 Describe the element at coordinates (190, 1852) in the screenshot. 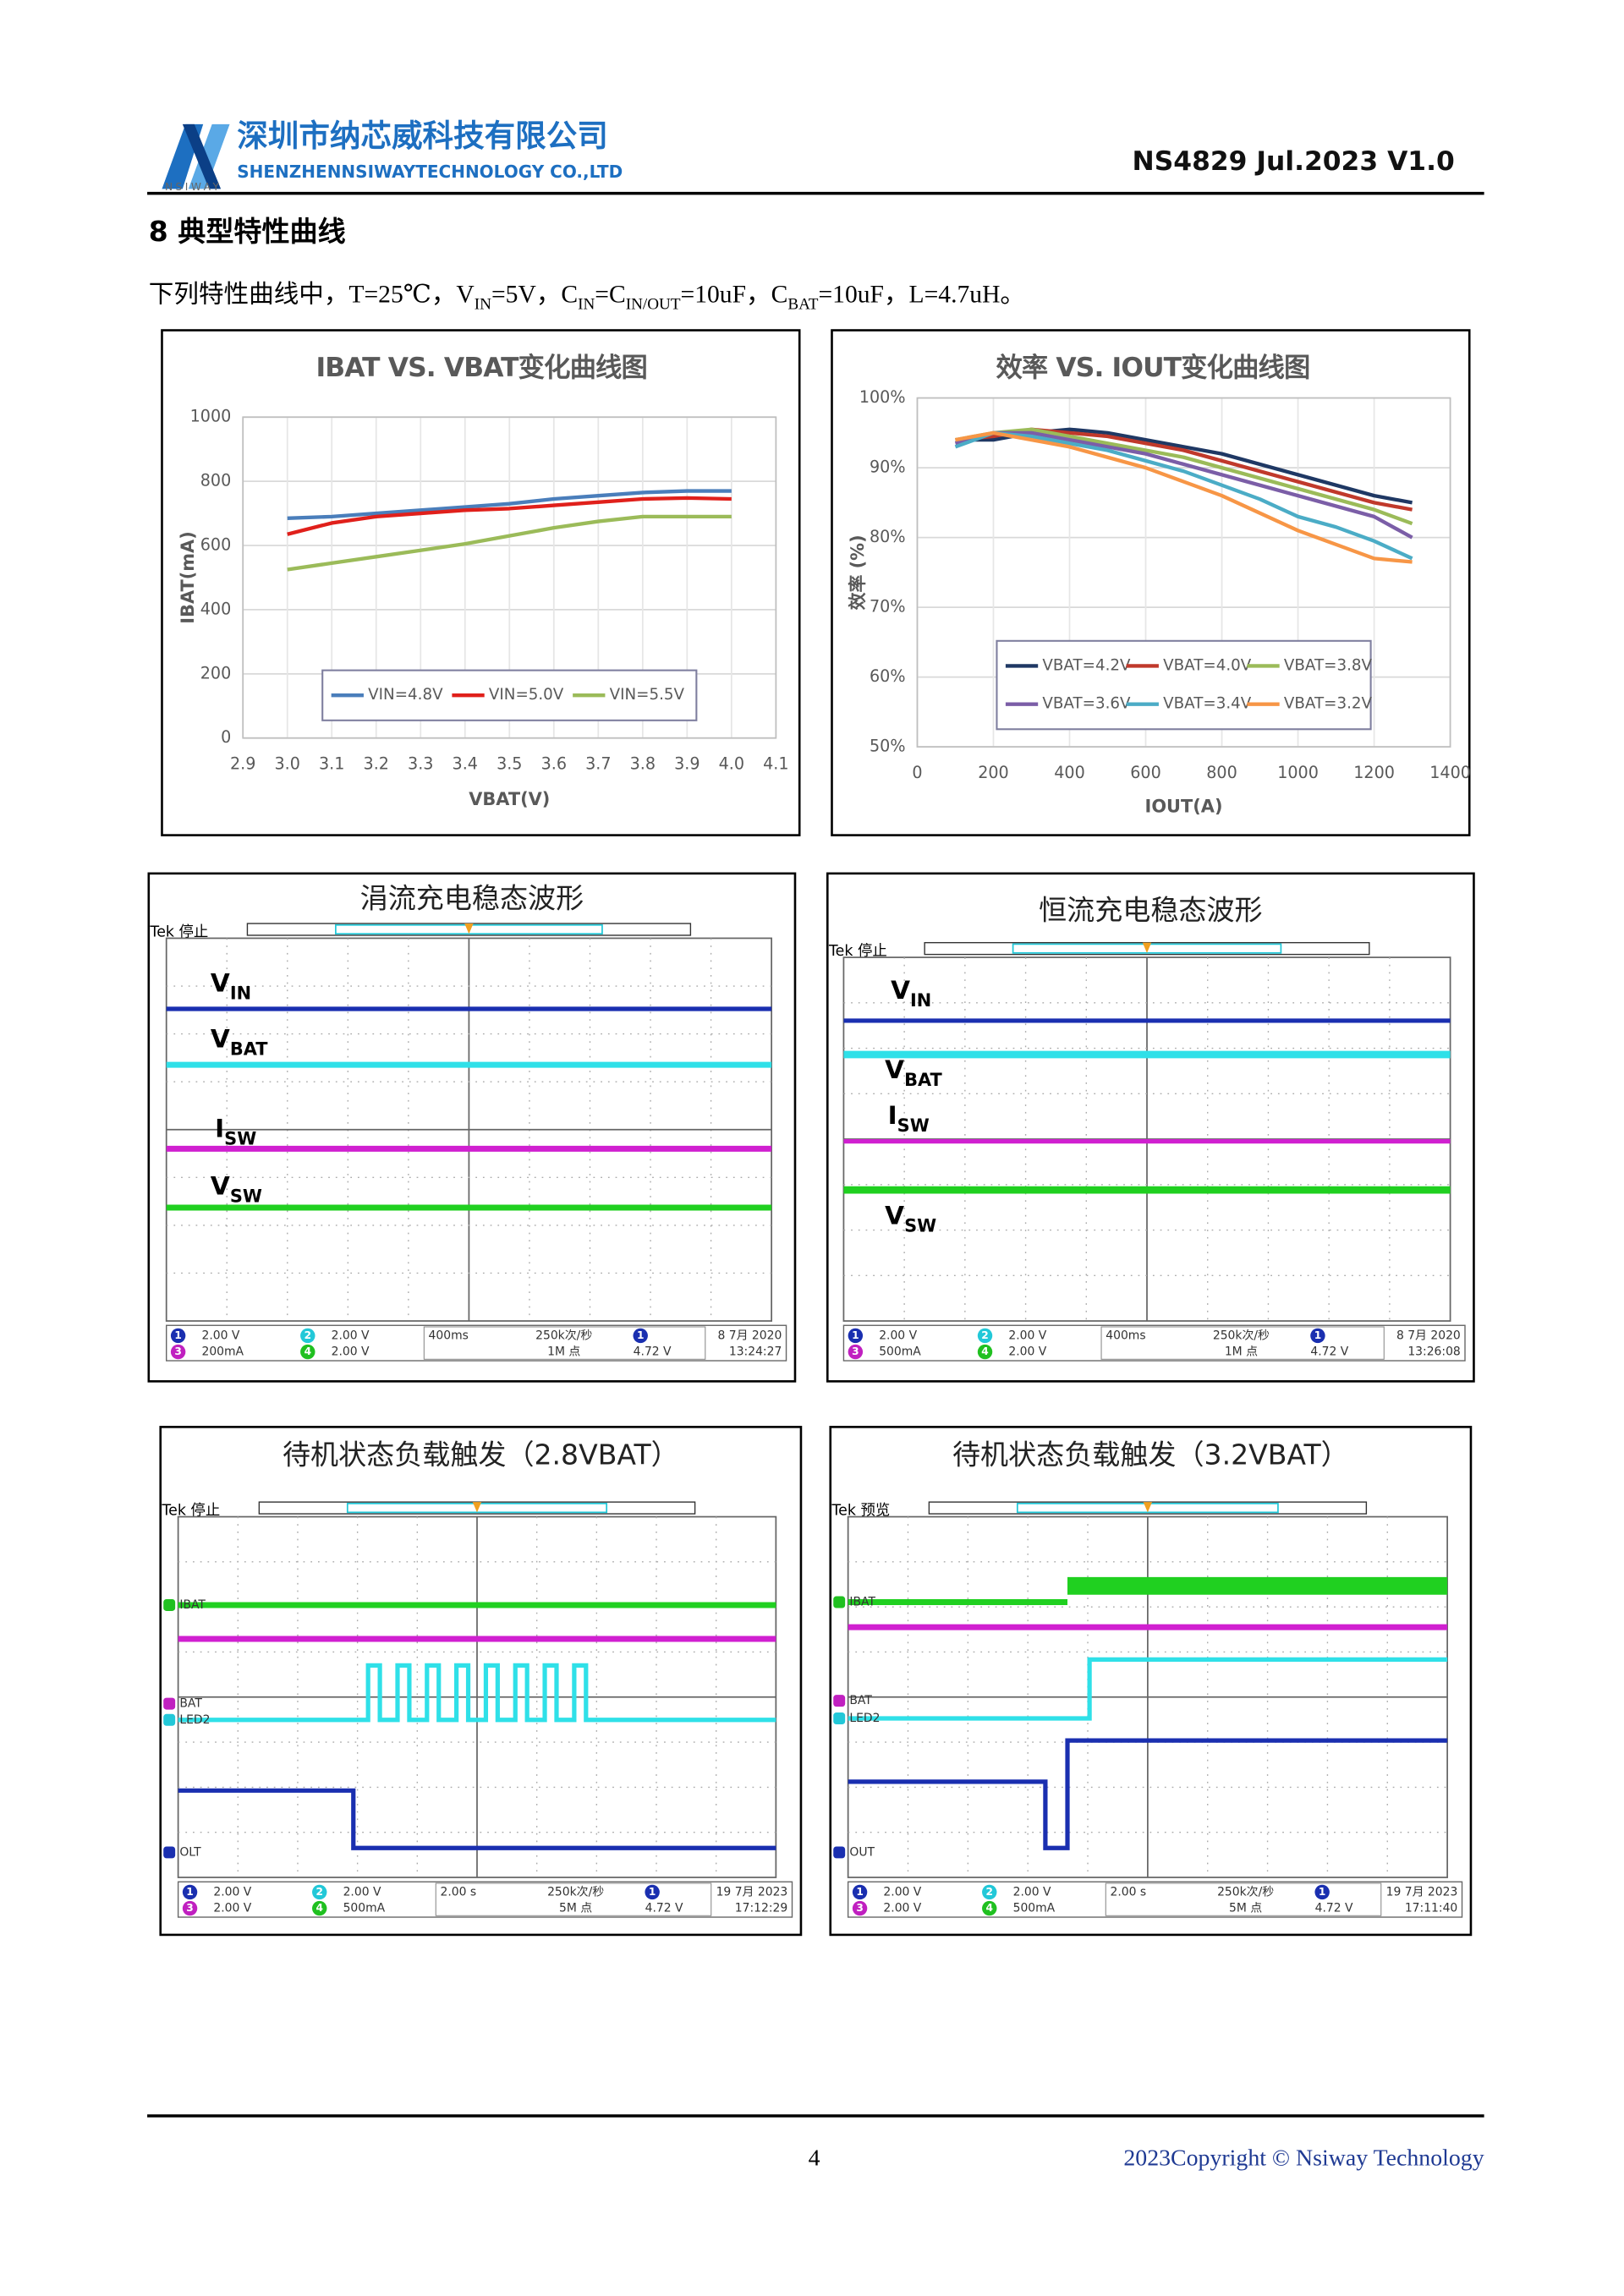

I see `channel-marker-label: OLT` at that location.